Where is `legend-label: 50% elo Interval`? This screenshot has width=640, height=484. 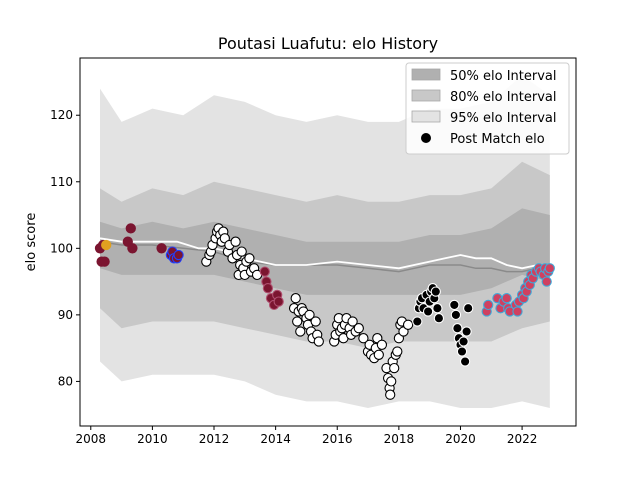
legend-label: 50% elo Interval is located at coordinates (503, 76).